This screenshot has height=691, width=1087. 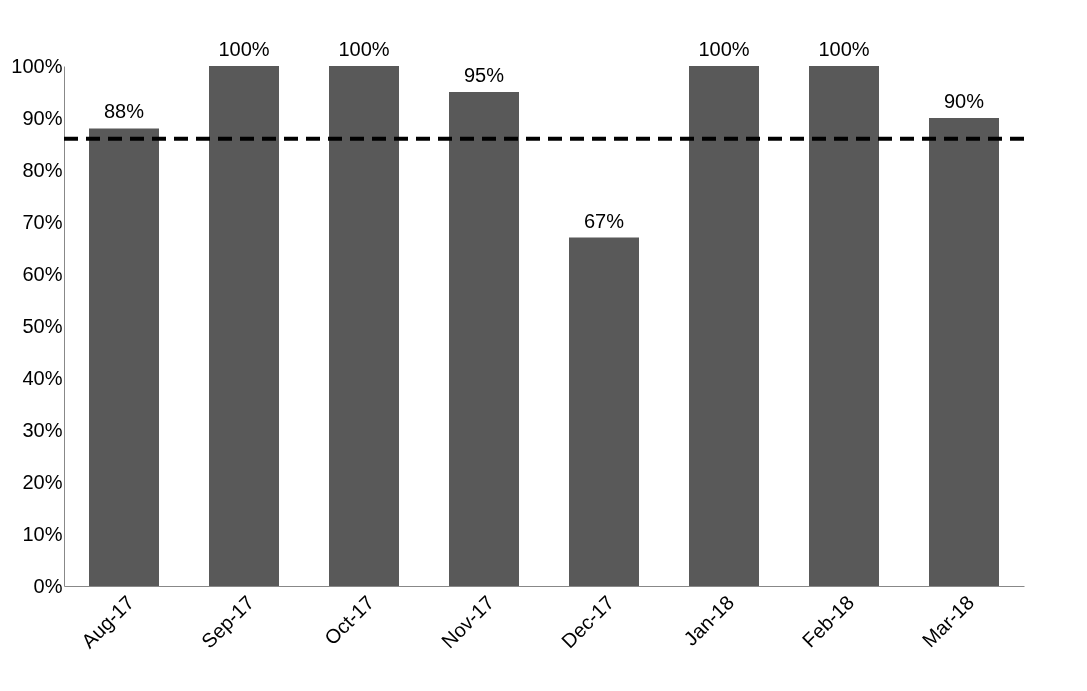 I want to click on y-tick-label: 0%, so click(x=48, y=585).